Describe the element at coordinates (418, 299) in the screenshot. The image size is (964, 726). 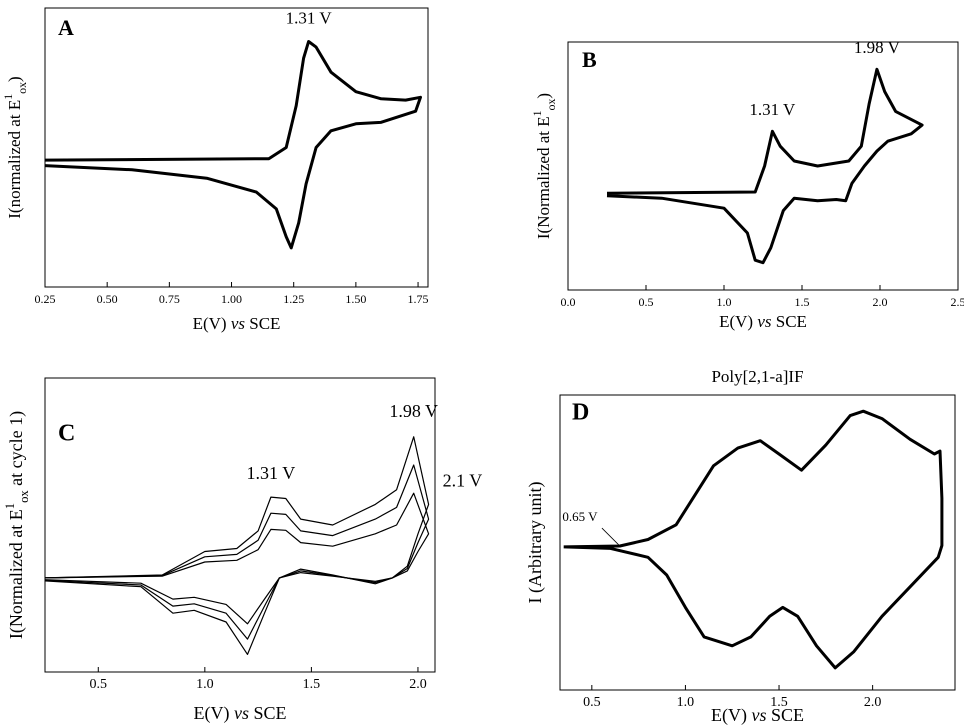
I see `x-tick-label: 1.75` at that location.